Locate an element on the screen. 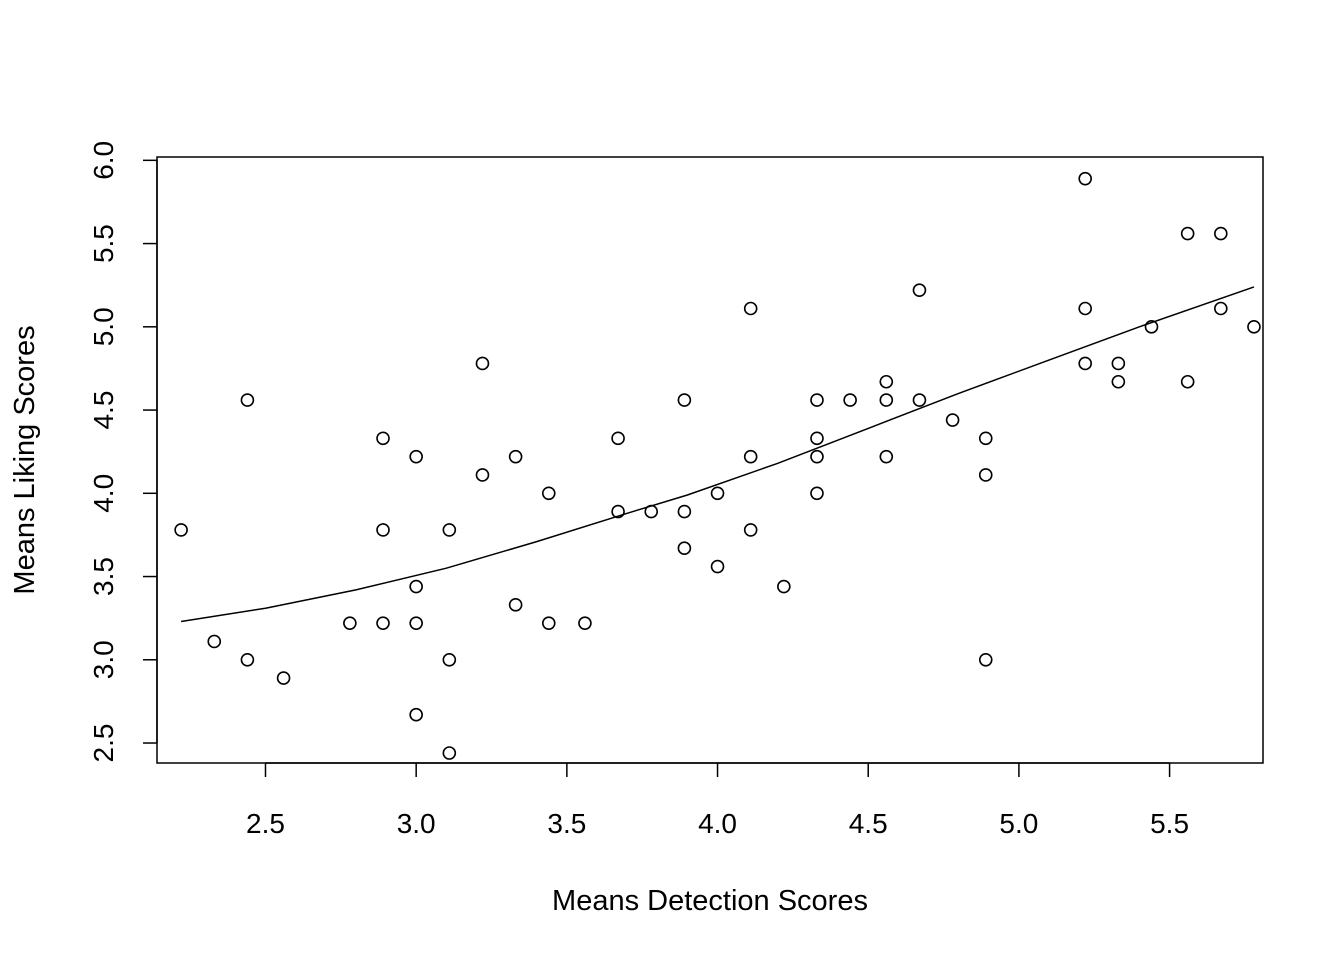 This screenshot has height=960, width=1344. x-tick-label: 3.0 is located at coordinates (416, 823).